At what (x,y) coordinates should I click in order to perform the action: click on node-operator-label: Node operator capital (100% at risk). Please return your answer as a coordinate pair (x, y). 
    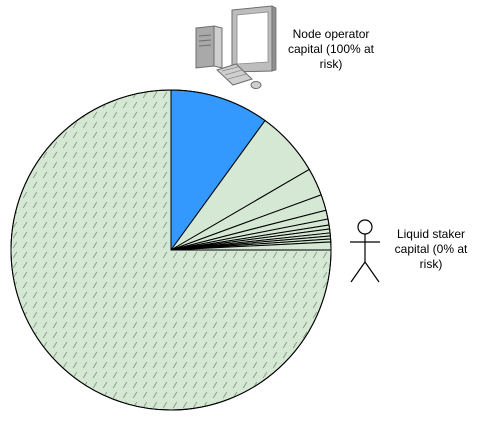
    Looking at the image, I should click on (331, 49).